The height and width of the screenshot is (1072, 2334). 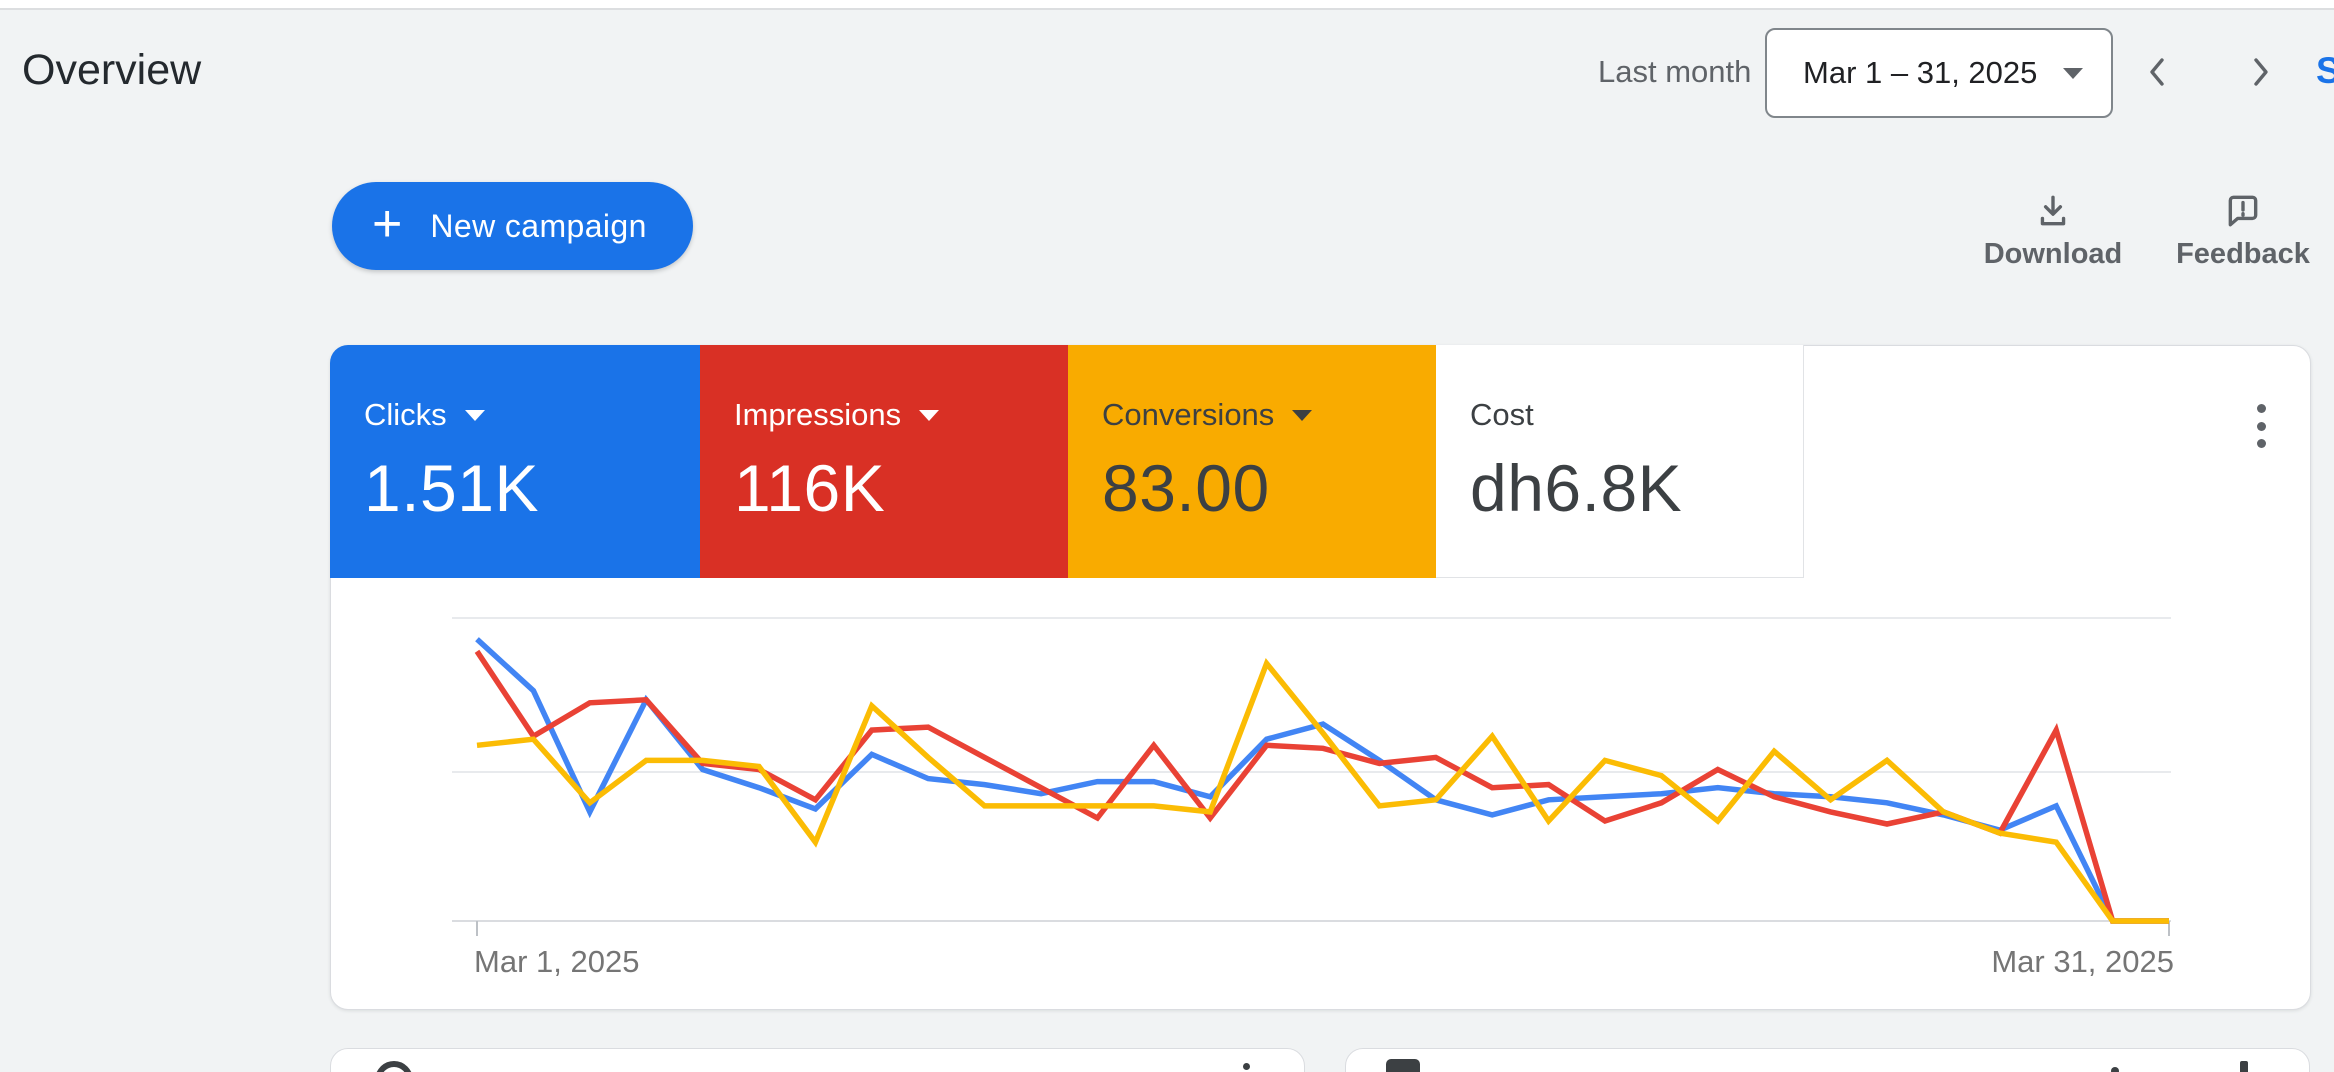 I want to click on edit-icon, so click(x=2244, y=1066).